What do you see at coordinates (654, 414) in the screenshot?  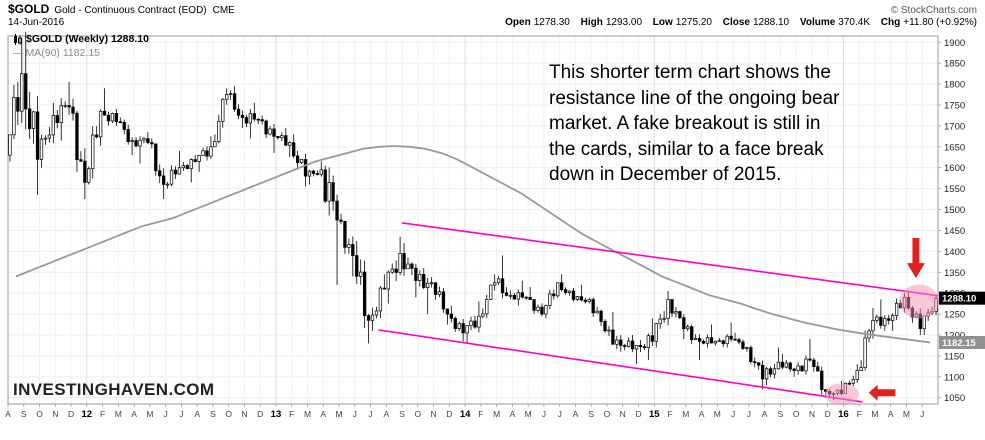 I see `x-tick-label: 15` at bounding box center [654, 414].